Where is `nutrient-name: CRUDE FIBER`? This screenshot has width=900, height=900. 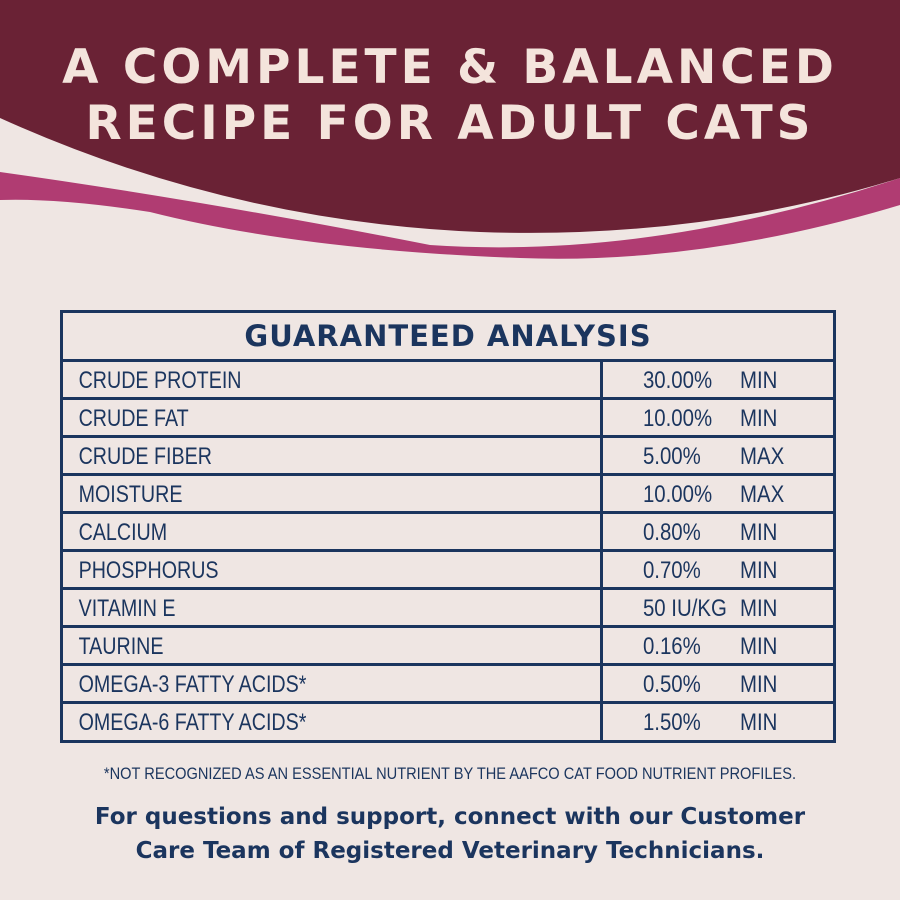
nutrient-name: CRUDE FIBER is located at coordinates (145, 456).